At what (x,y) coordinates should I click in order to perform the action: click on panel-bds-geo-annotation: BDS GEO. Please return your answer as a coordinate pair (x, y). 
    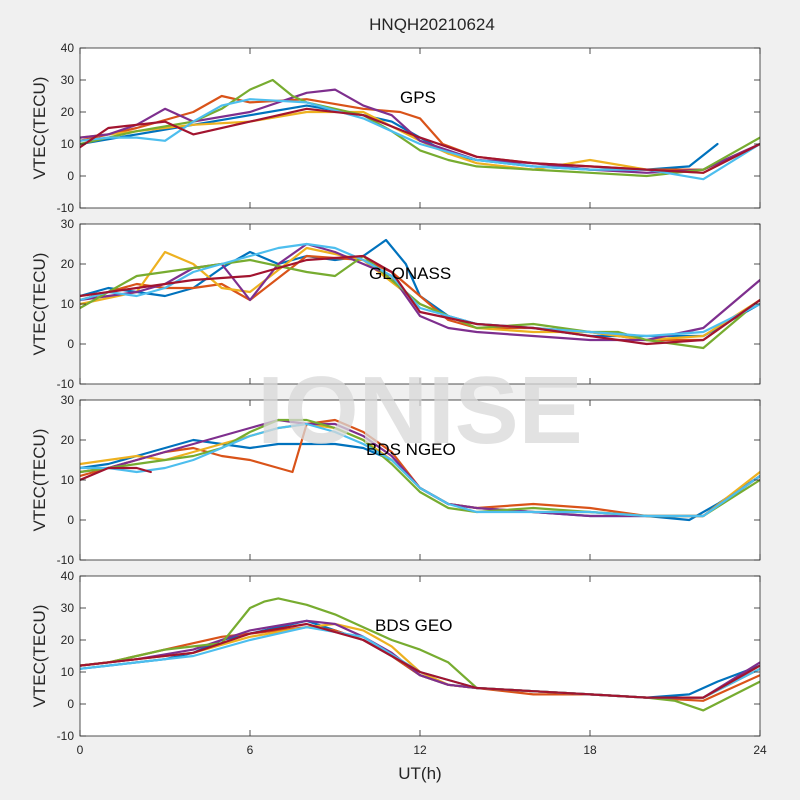
    Looking at the image, I should click on (413, 625).